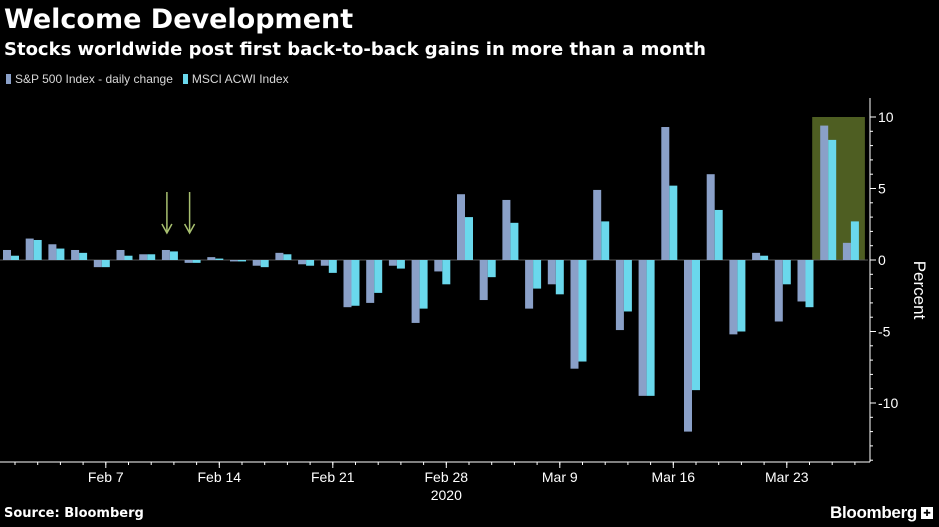 Image resolution: width=939 pixels, height=527 pixels. What do you see at coordinates (888, 403) in the screenshot?
I see `y-tick-label--10: -10` at bounding box center [888, 403].